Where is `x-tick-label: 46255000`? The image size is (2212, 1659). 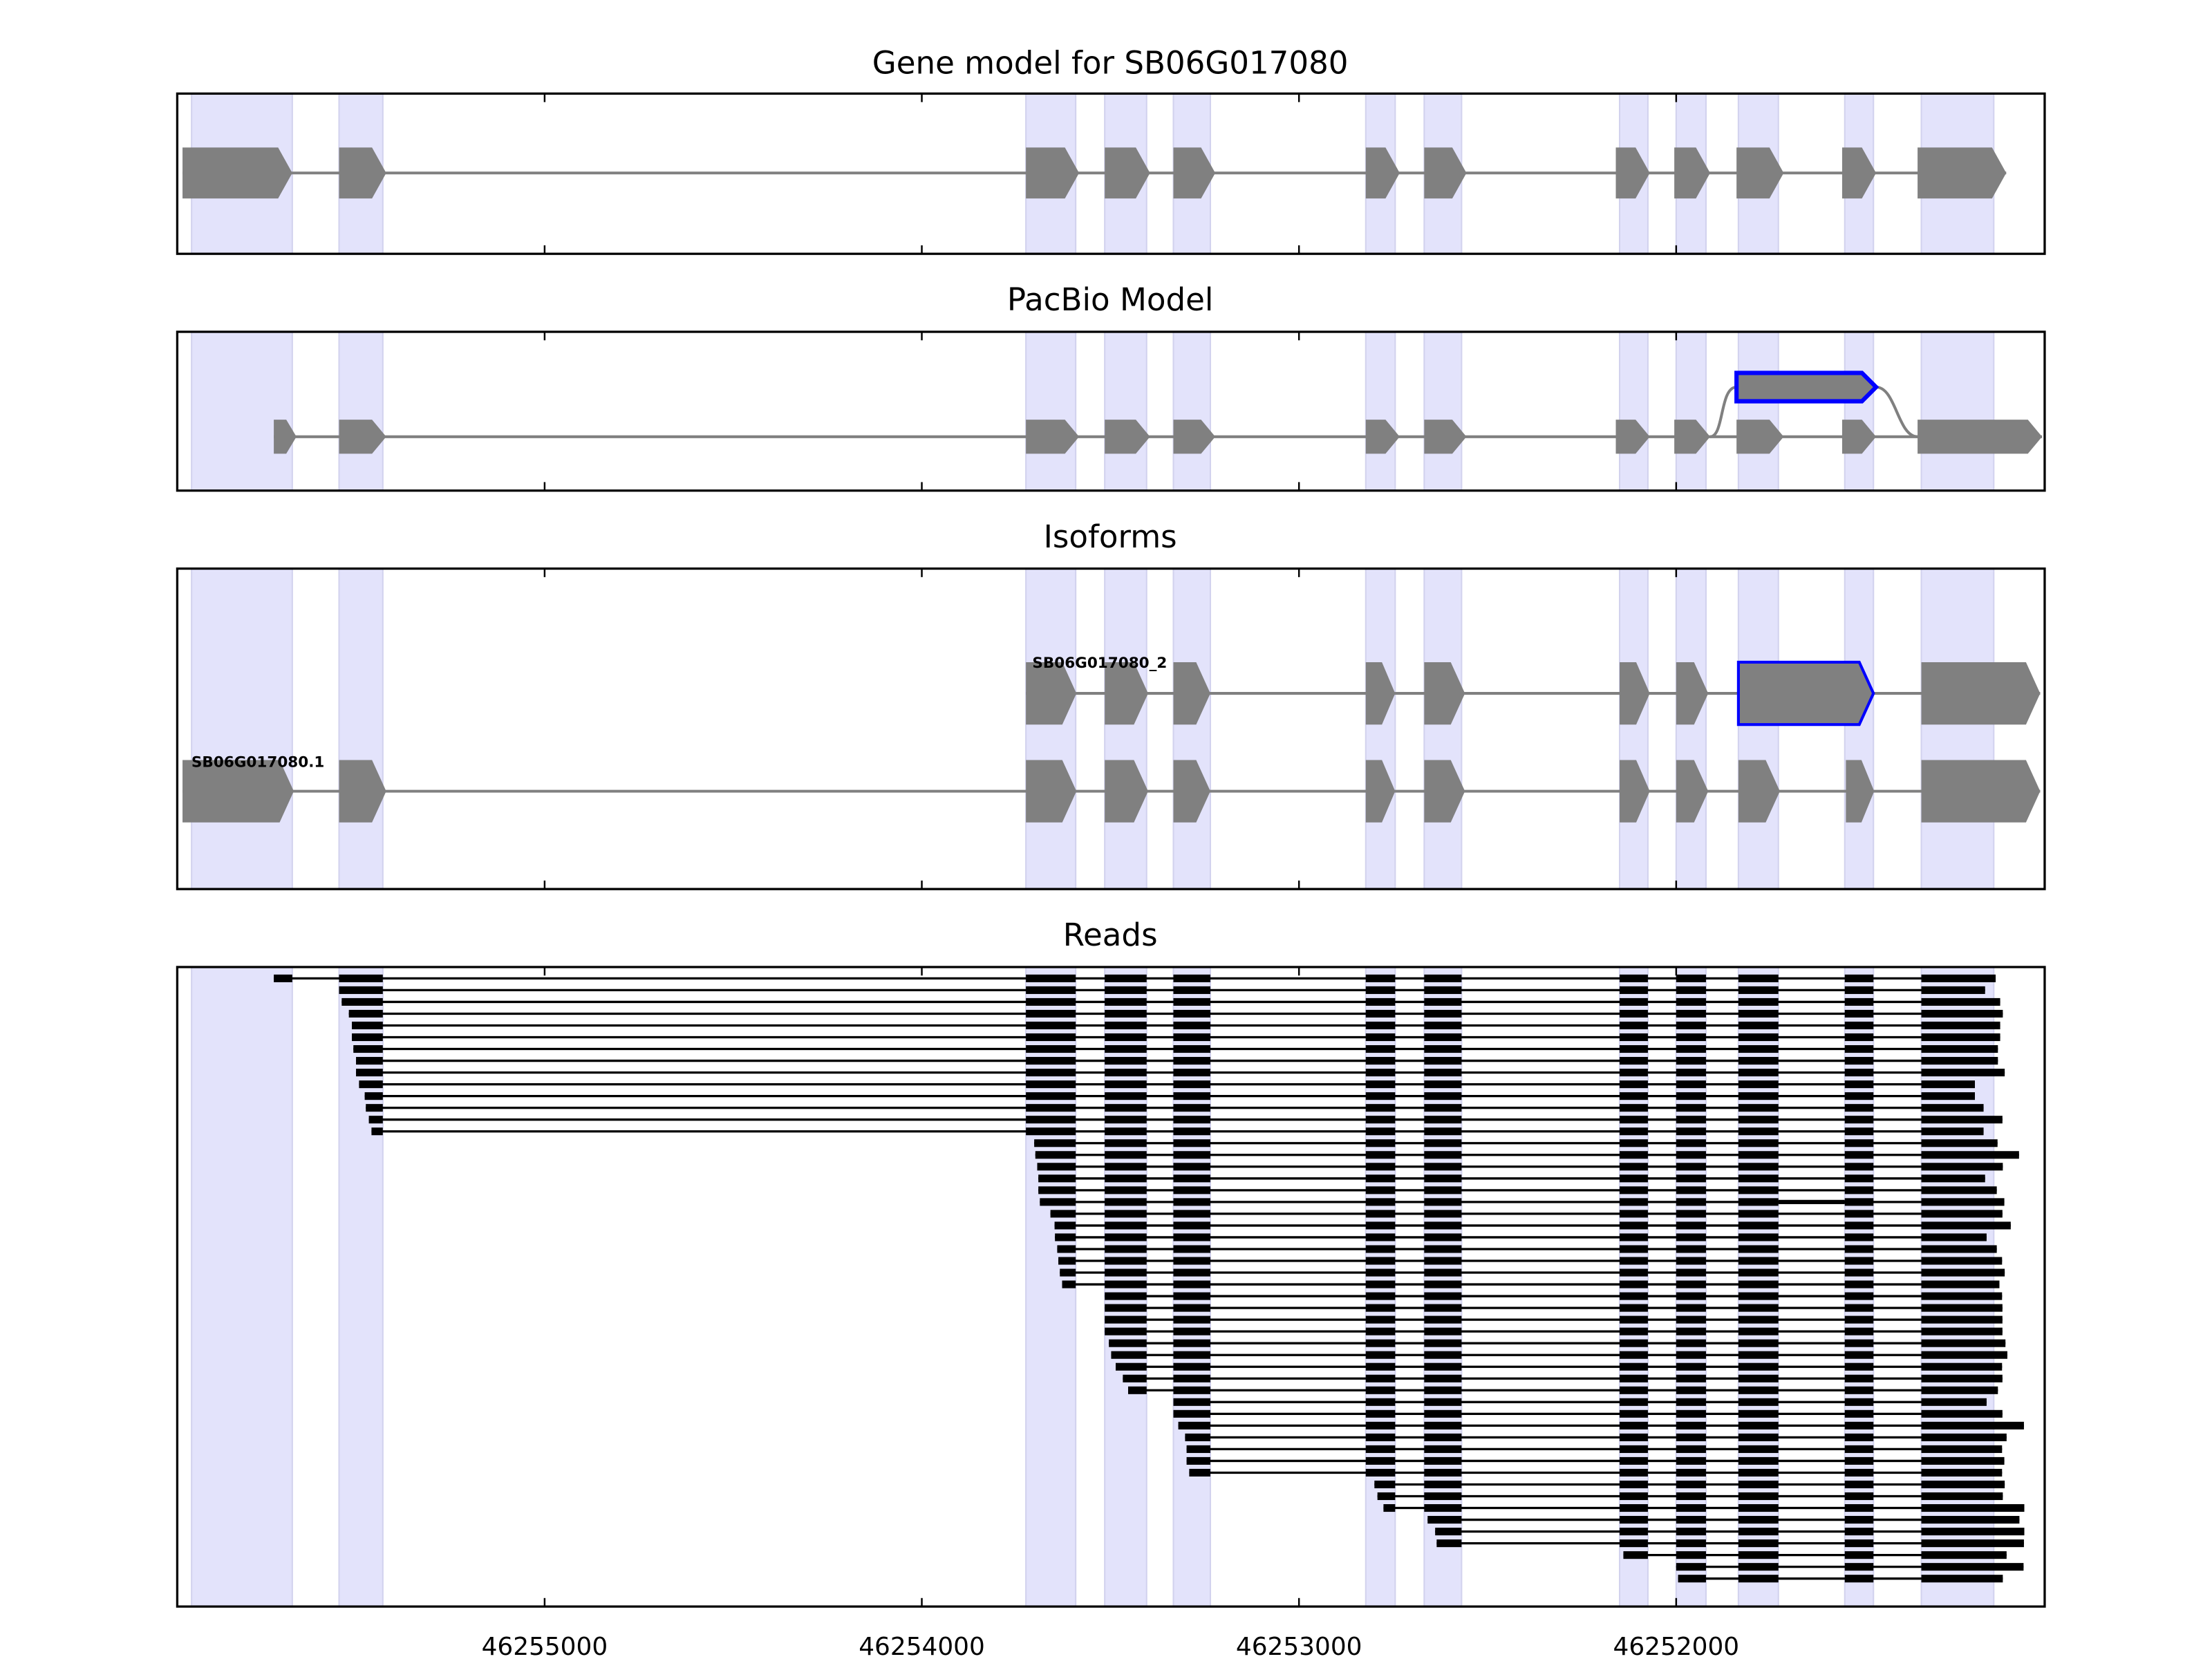 x-tick-label: 46255000 is located at coordinates (545, 1646).